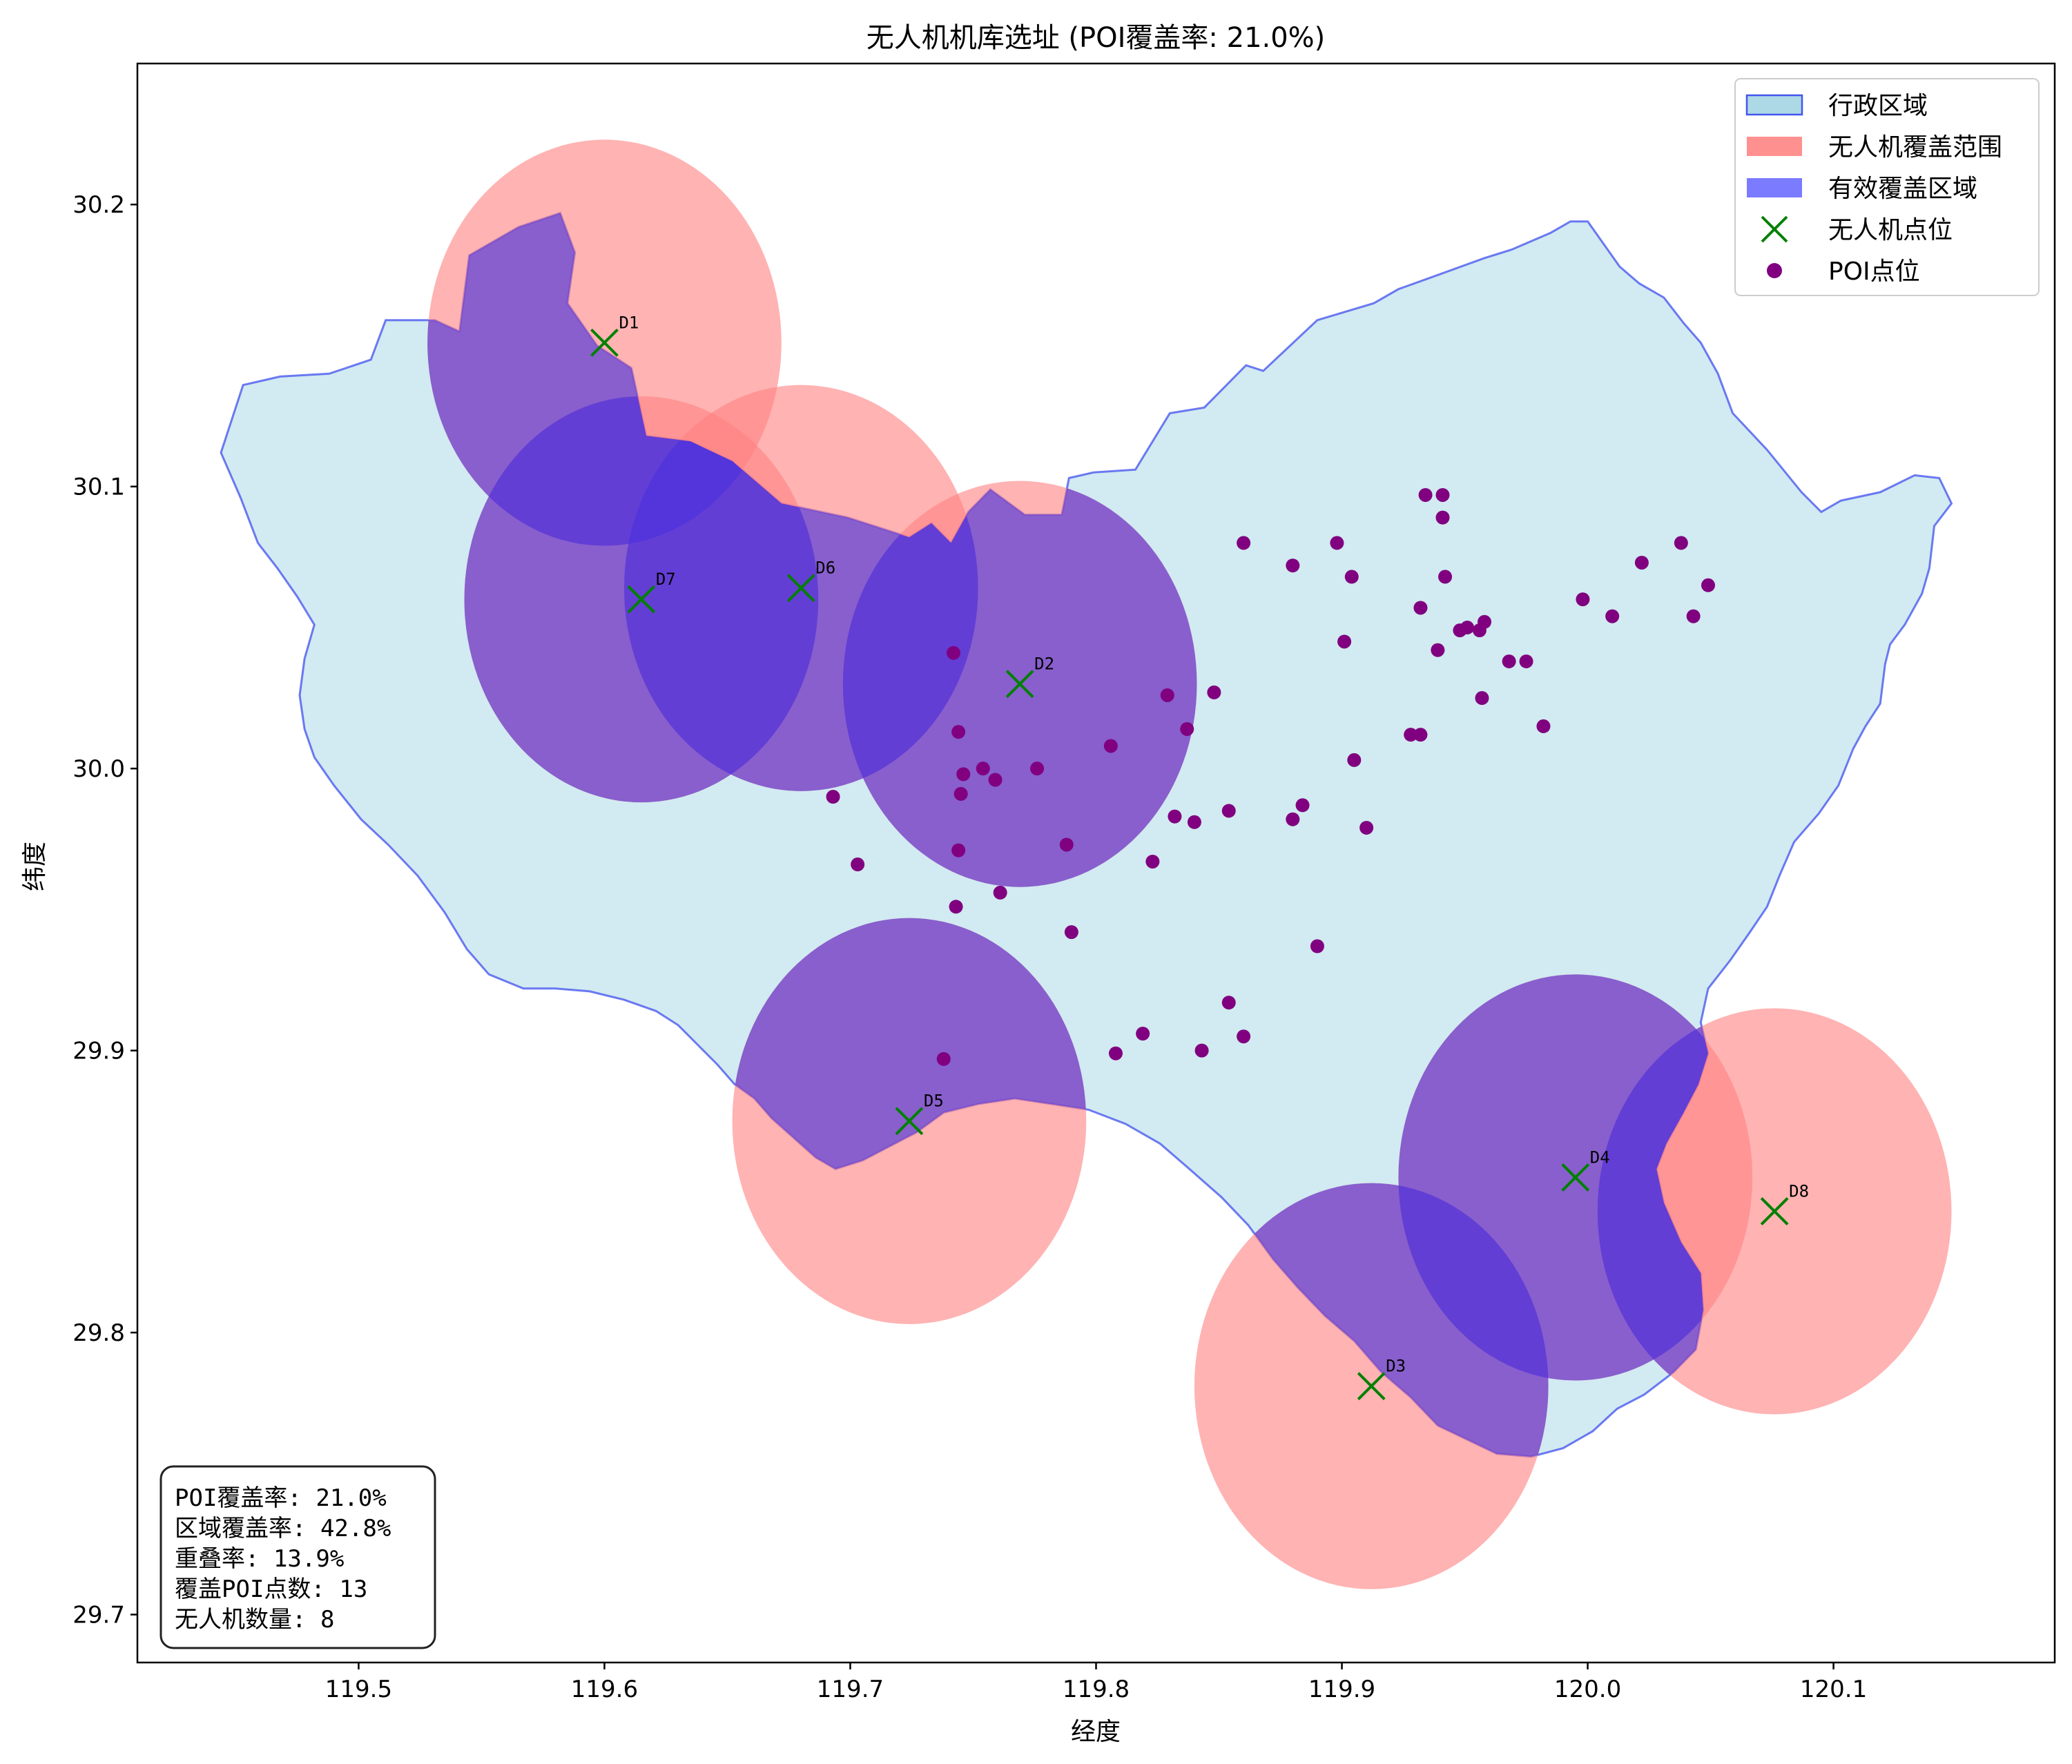 The image size is (2072, 1764). I want to click on x-axis: 119.5 119.6 119.7 119.8 119.9 120.0 120.1, so click(1096, 1683).